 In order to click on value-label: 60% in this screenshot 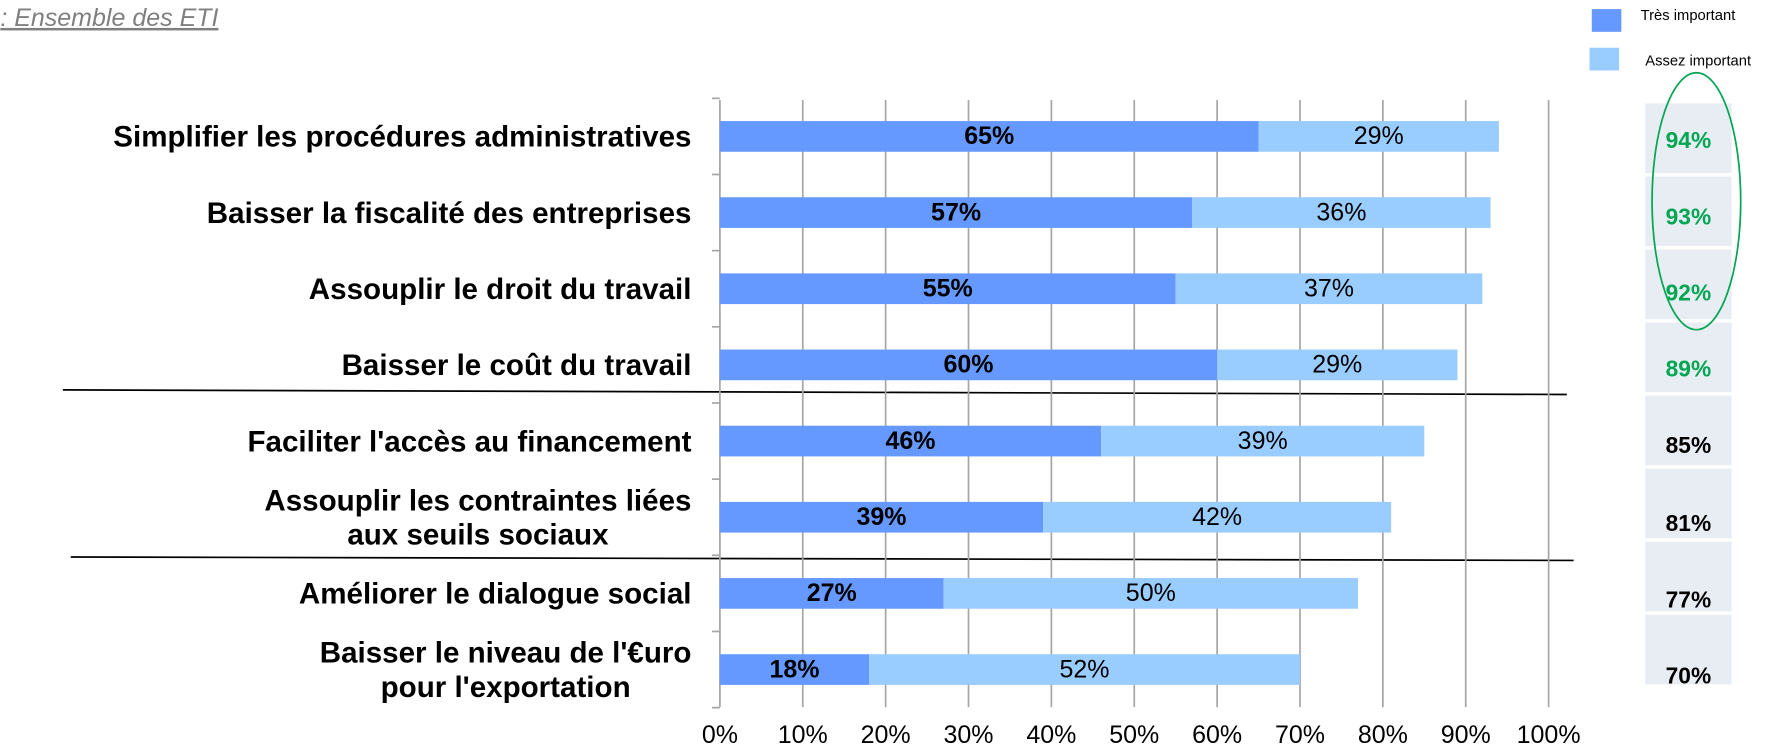, I will do `click(968, 365)`.